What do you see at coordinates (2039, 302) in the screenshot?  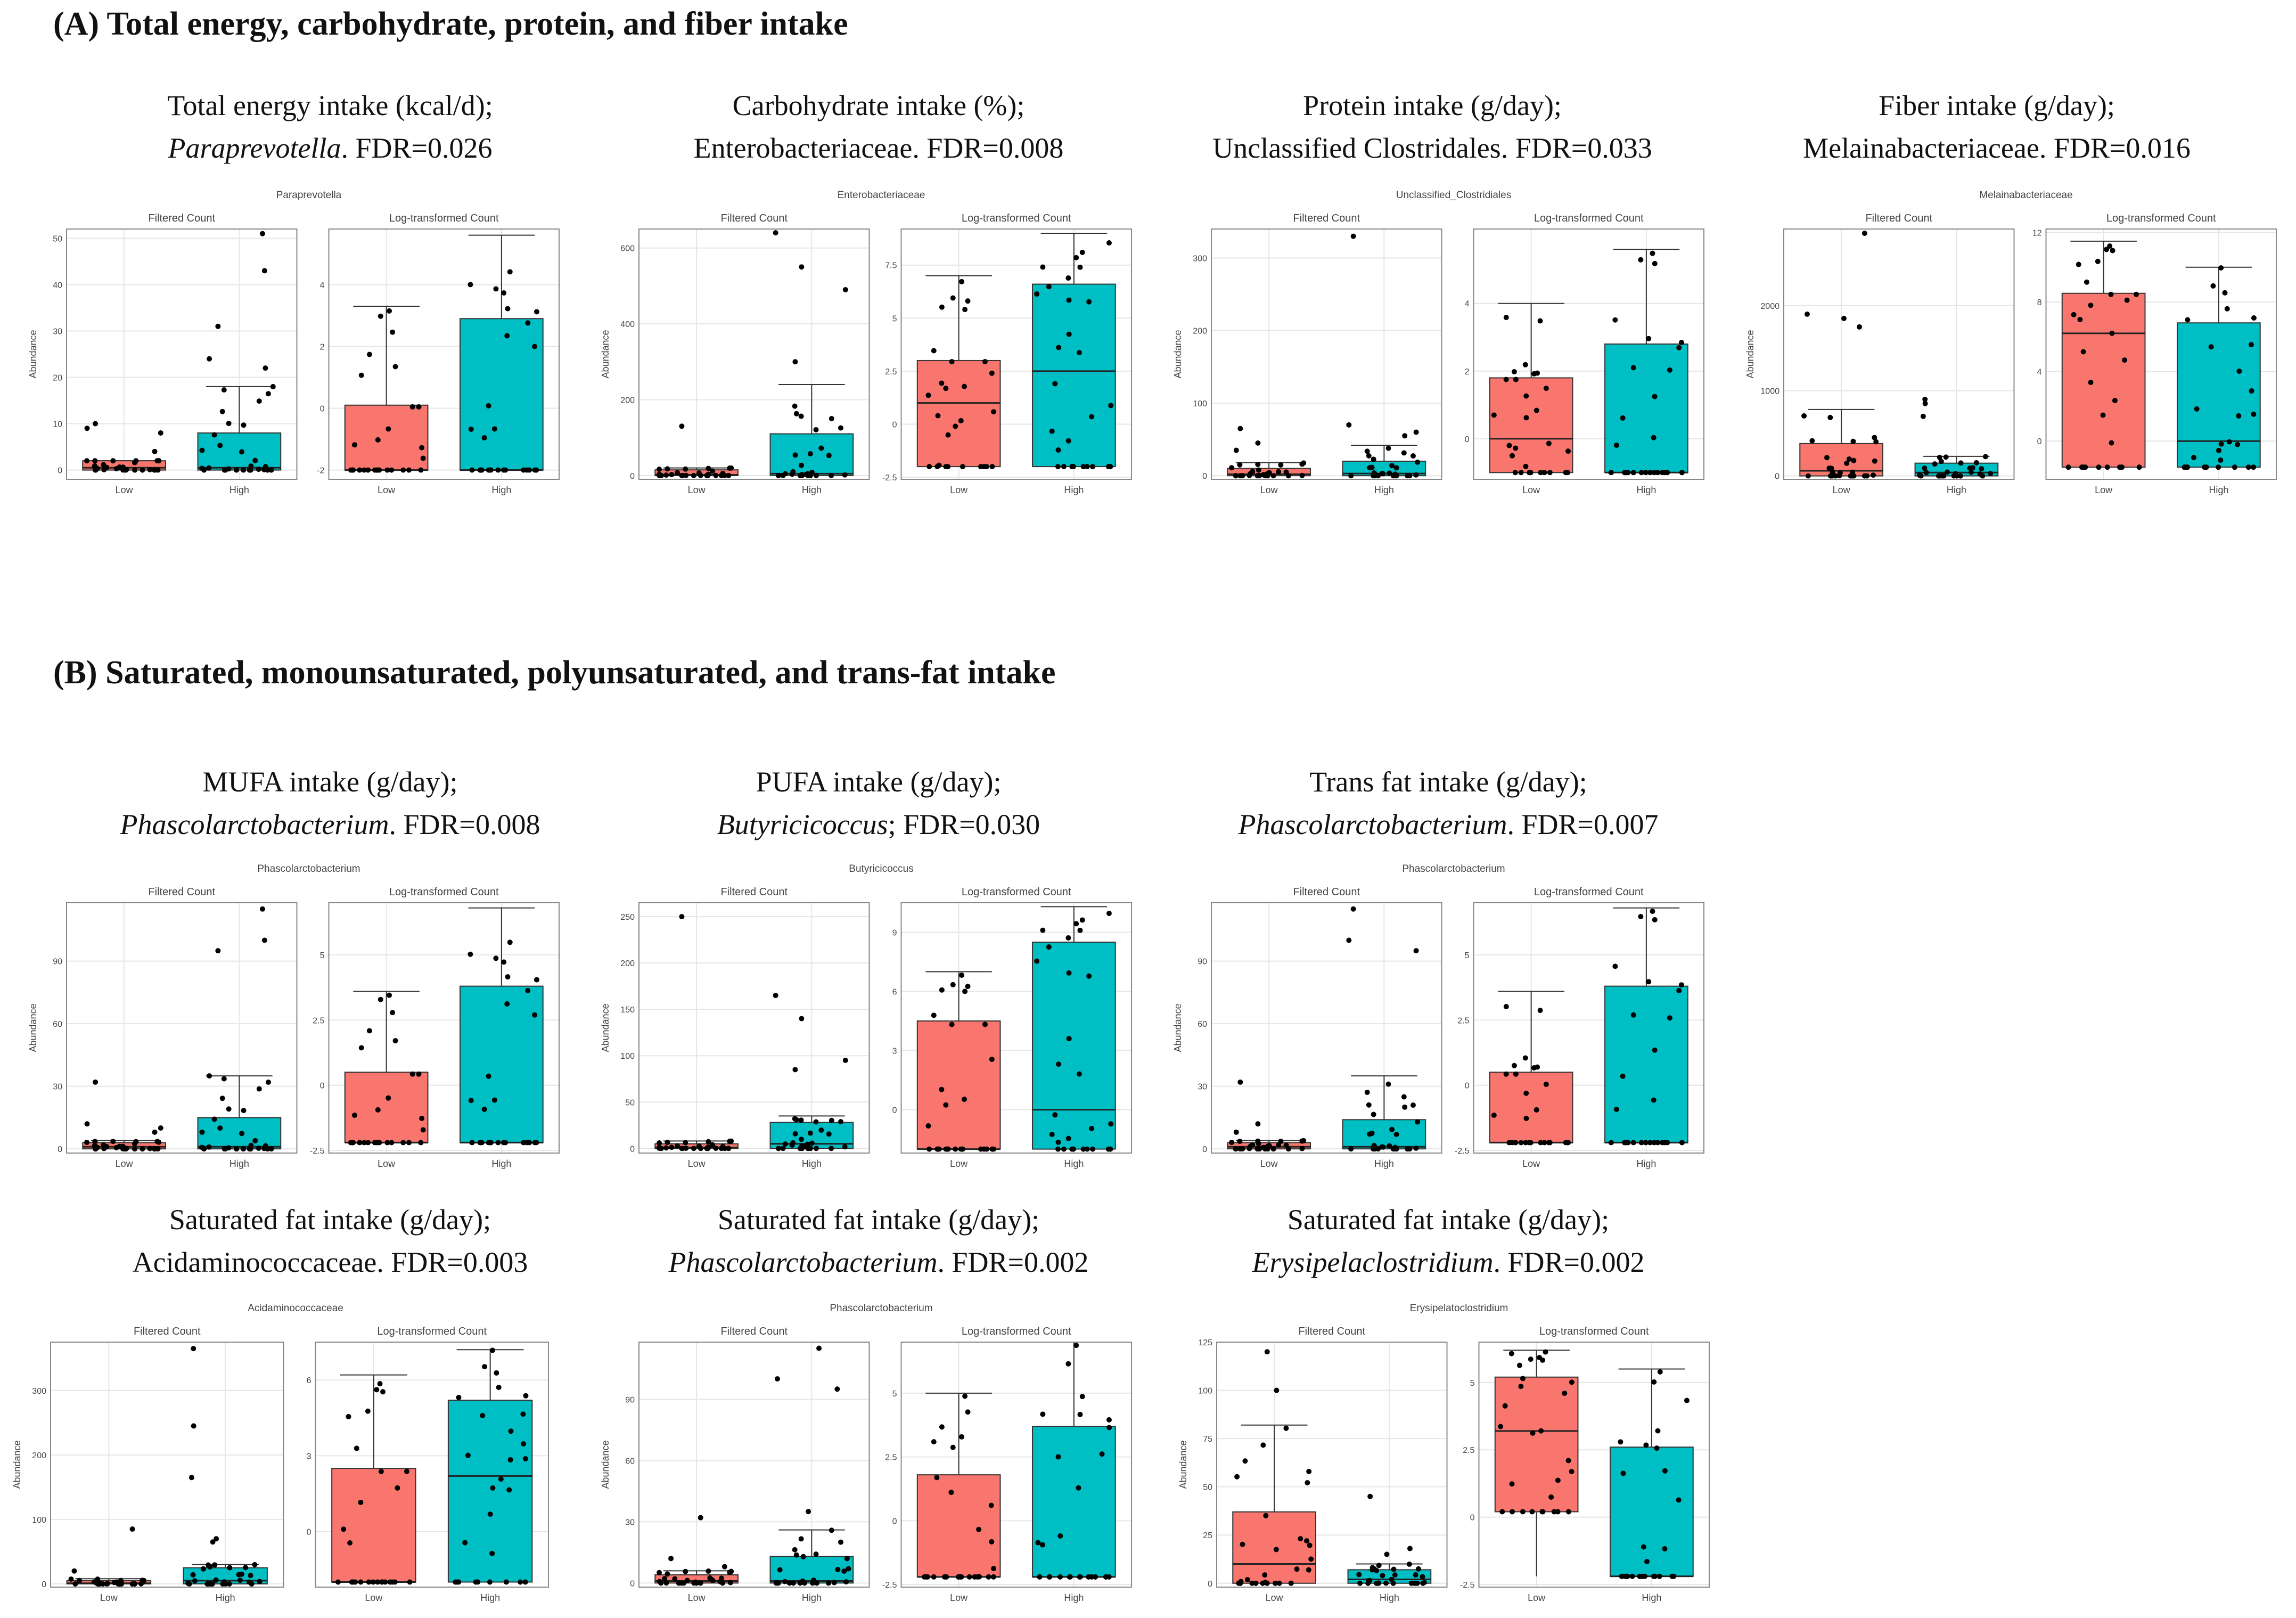 I see `y-tick-label: 8` at bounding box center [2039, 302].